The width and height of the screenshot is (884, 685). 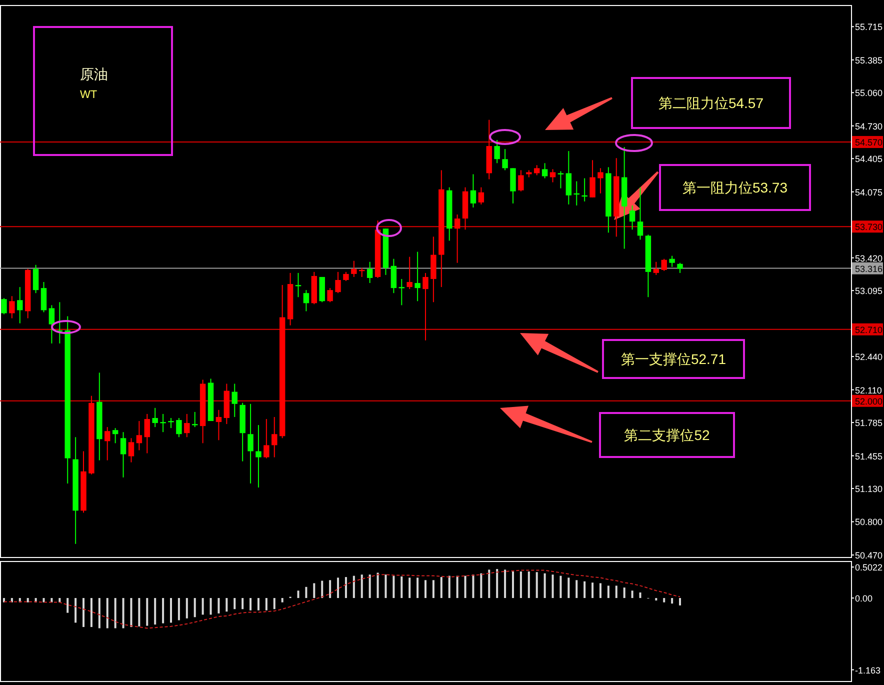 I want to click on ref-line-label: 52.000, so click(x=869, y=401).